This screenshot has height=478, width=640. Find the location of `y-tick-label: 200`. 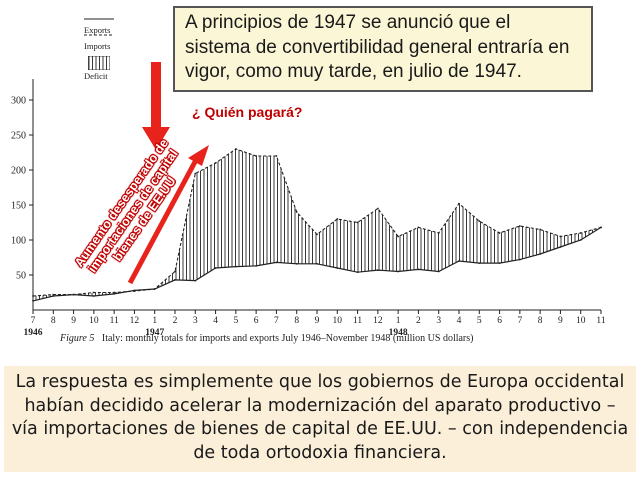

y-tick-label: 200 is located at coordinates (18, 171).